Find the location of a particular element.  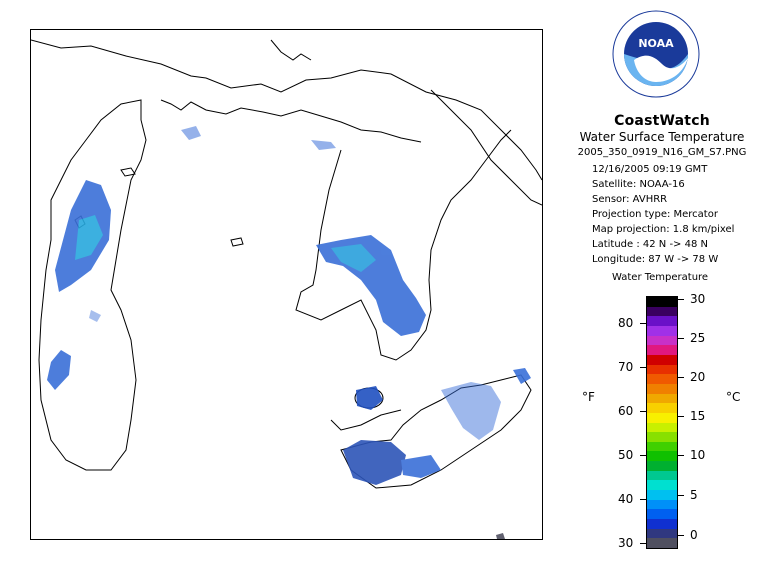

satellite-label: Satellite: NOAA-16 is located at coordinates (638, 184).